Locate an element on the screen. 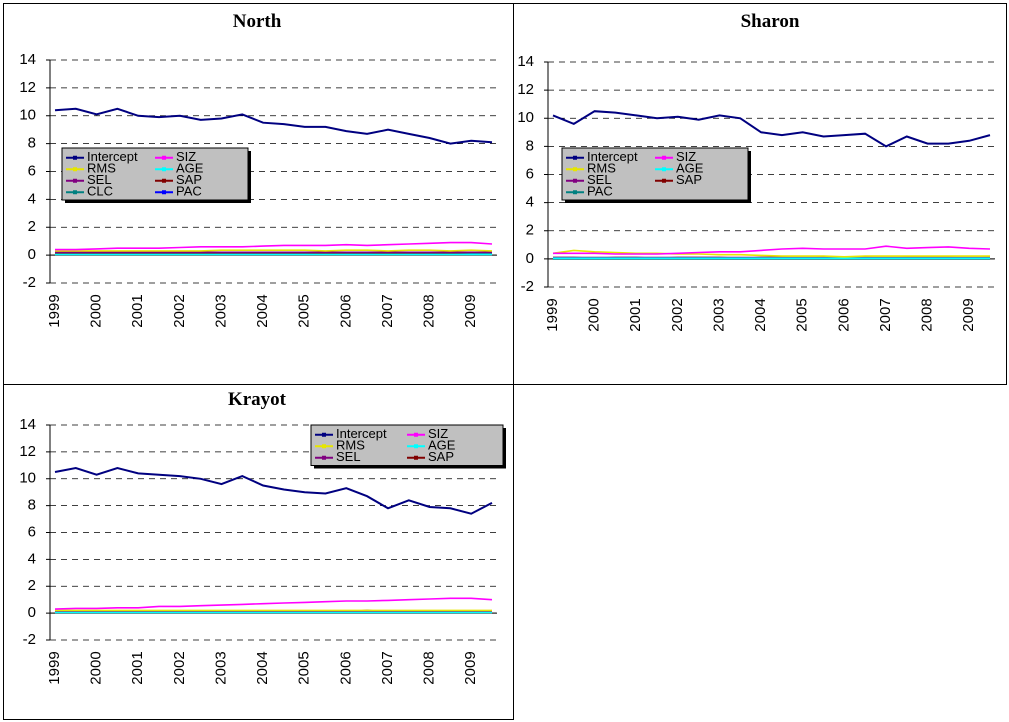 This screenshot has height=722, width=1009. chart-title: North is located at coordinates (257, 21).